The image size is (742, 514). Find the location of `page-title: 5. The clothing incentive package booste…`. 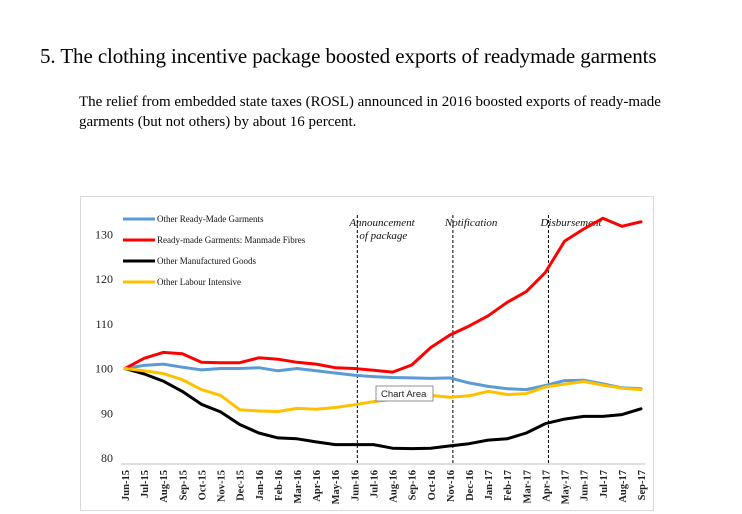

page-title: 5. The clothing incentive package booste… is located at coordinates (348, 56).